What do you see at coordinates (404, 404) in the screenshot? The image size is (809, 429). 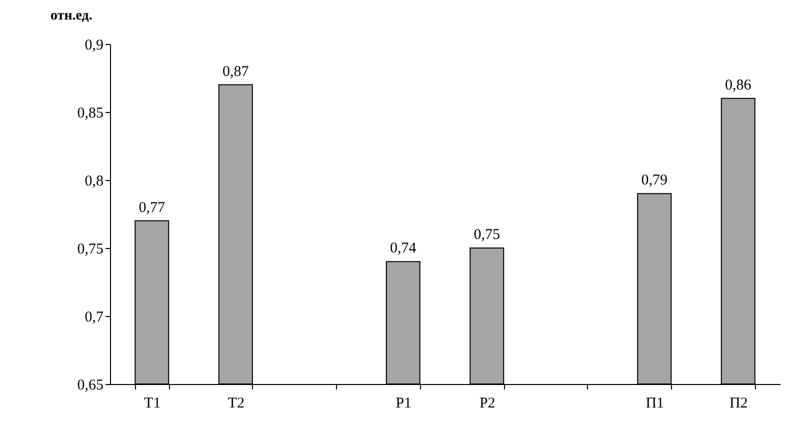 I see `x-tick-label: P1` at bounding box center [404, 404].